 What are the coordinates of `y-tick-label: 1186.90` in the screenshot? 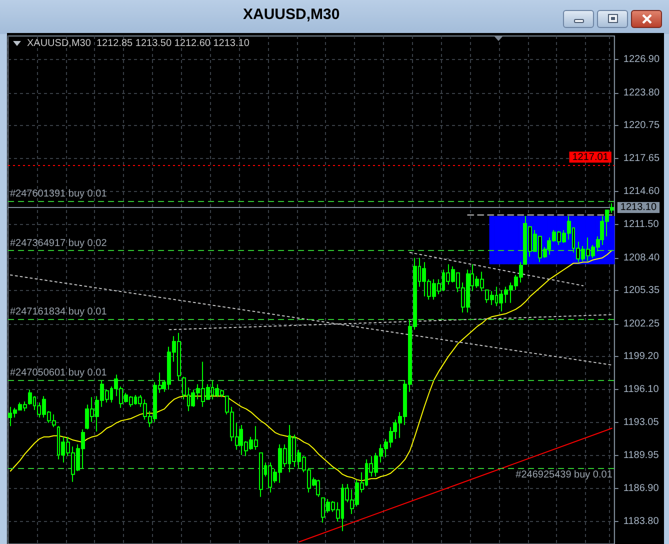 It's located at (641, 488).